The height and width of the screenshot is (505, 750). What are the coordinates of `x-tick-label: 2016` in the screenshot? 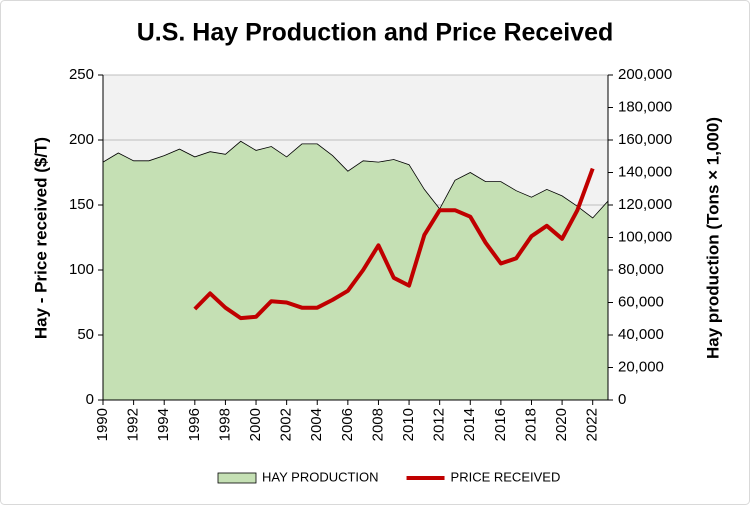 It's located at (500, 424).